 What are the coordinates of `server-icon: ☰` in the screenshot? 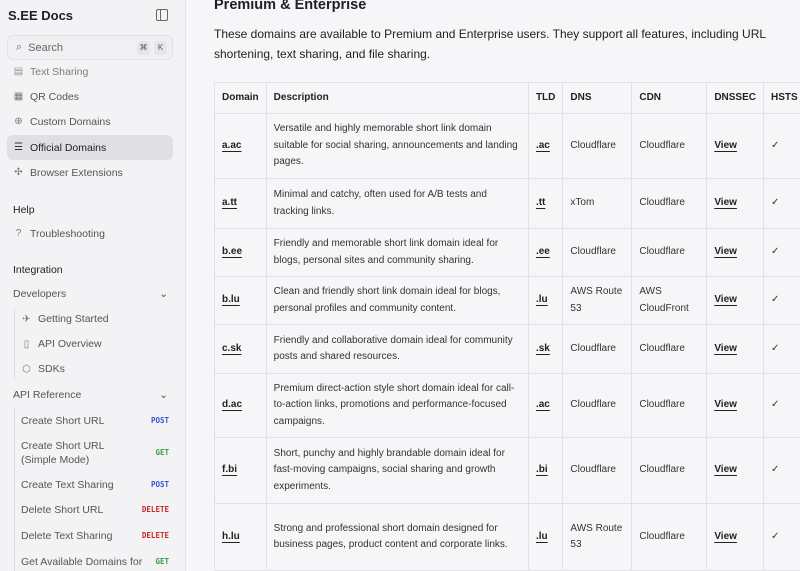 It's located at (18, 147).